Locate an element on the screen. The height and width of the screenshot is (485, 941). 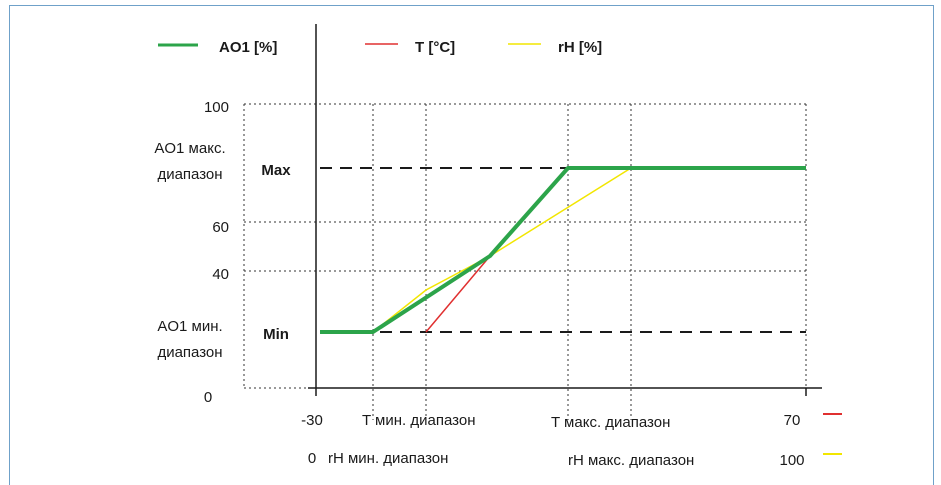
min-label: Min is located at coordinates (276, 334).